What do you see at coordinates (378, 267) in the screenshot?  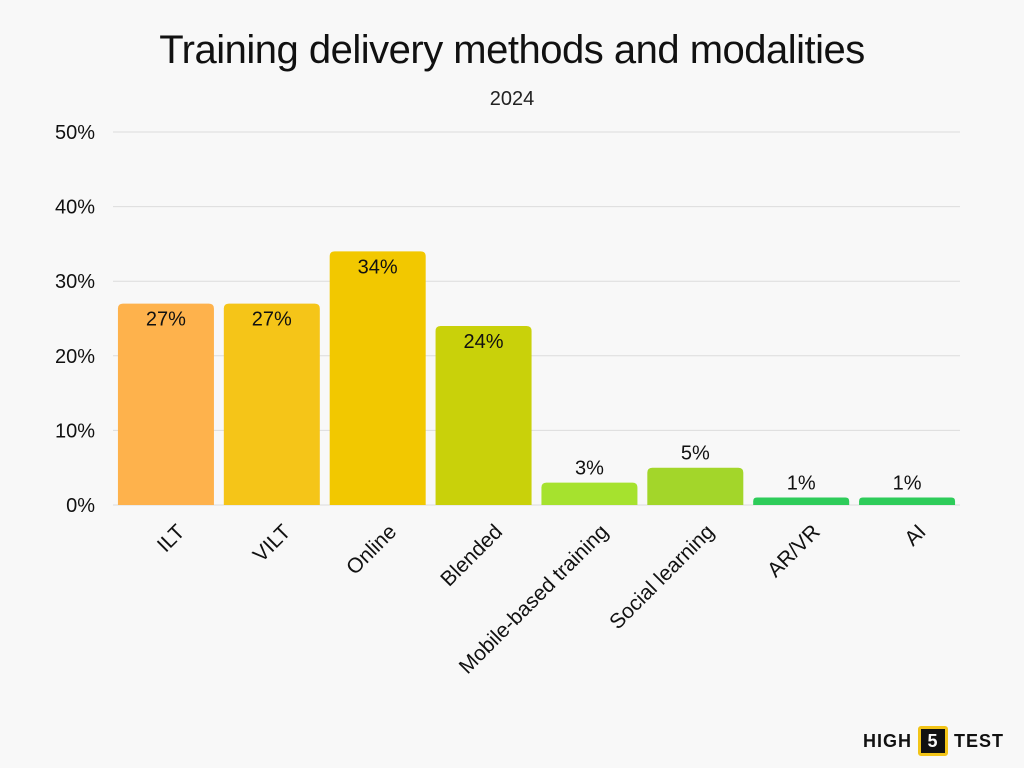 I see `bar-value-label: 34%` at bounding box center [378, 267].